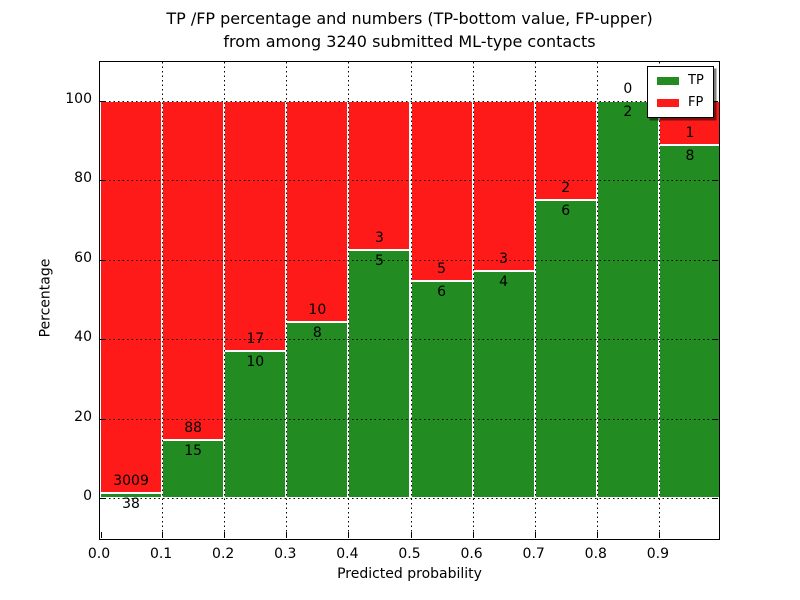  I want to click on y-tick-label: 40, so click(83, 337).